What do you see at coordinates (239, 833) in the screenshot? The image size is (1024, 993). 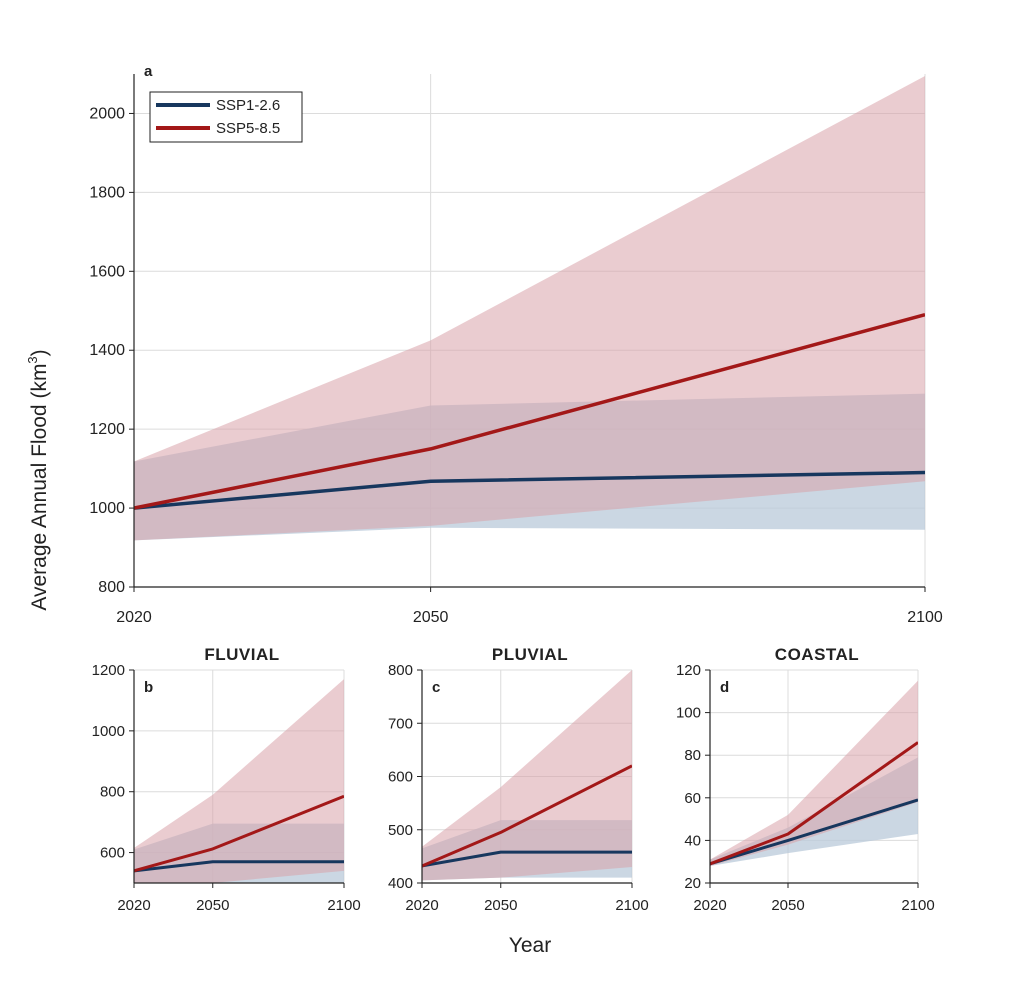 I see `line-ssp5-b` at bounding box center [239, 833].